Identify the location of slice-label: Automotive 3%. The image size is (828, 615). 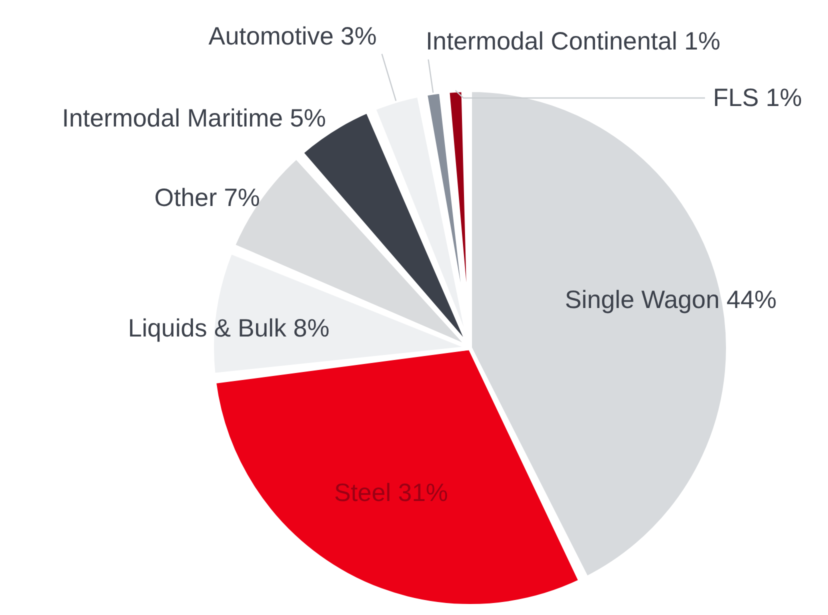
(292, 36).